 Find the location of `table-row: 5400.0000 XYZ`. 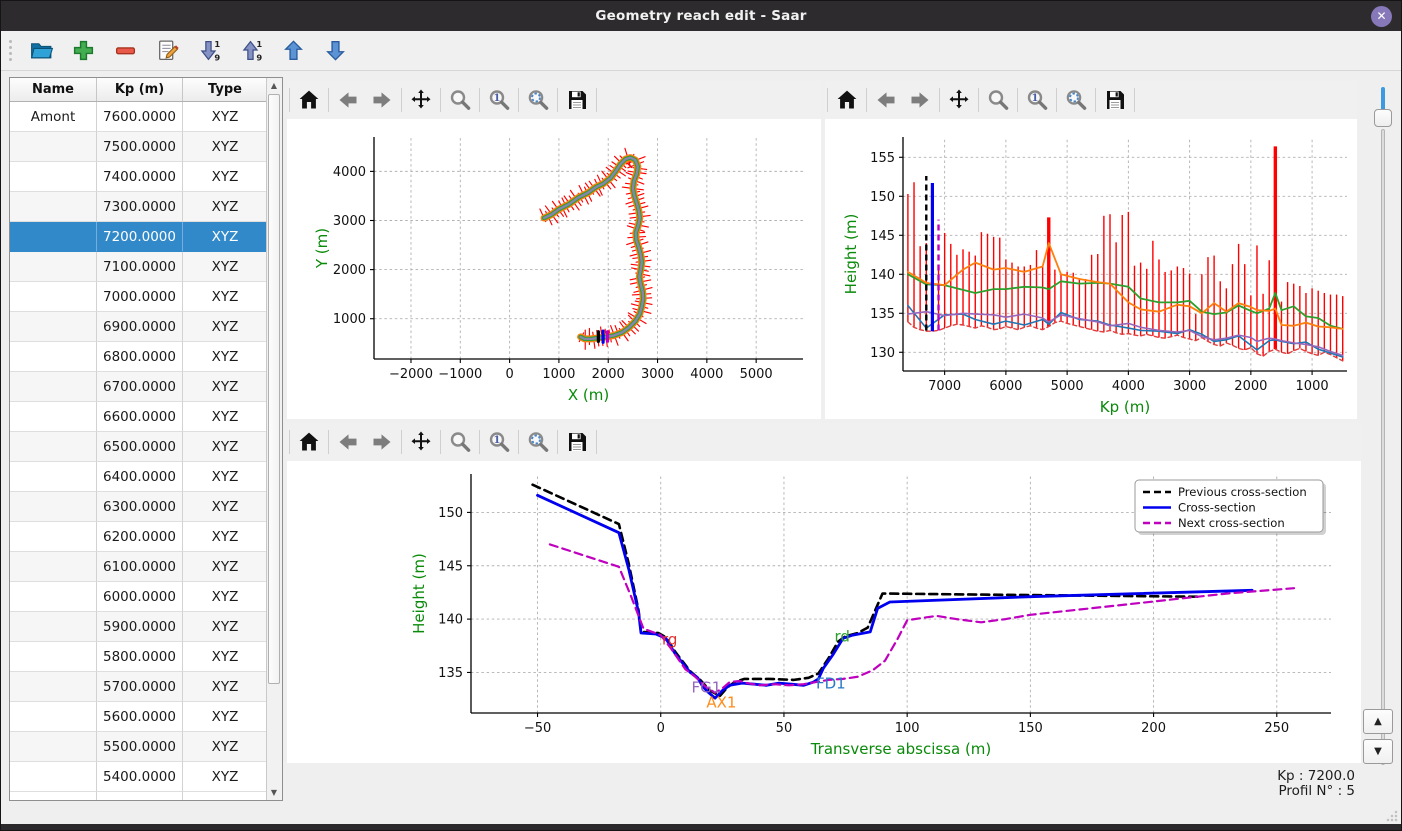

table-row: 5400.0000 XYZ is located at coordinates (146, 777).